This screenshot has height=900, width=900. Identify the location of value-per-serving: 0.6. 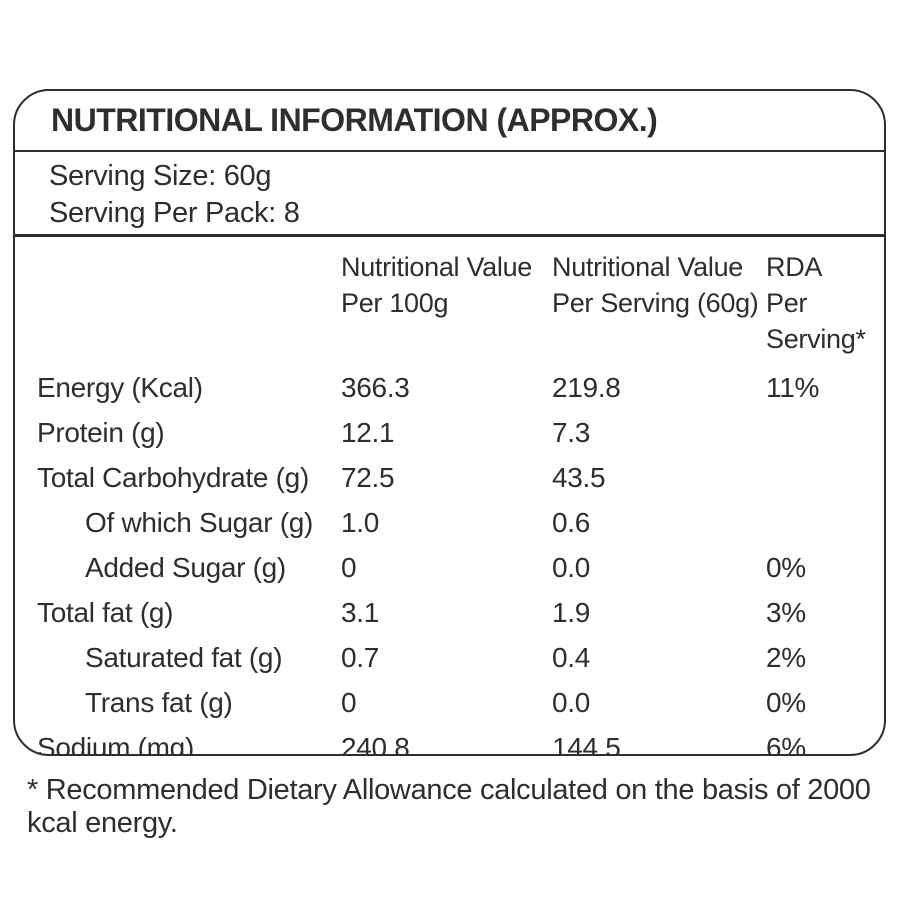
(571, 522).